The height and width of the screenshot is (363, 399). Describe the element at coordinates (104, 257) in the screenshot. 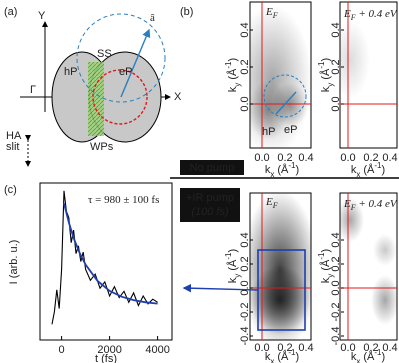

I see `trace` at that location.